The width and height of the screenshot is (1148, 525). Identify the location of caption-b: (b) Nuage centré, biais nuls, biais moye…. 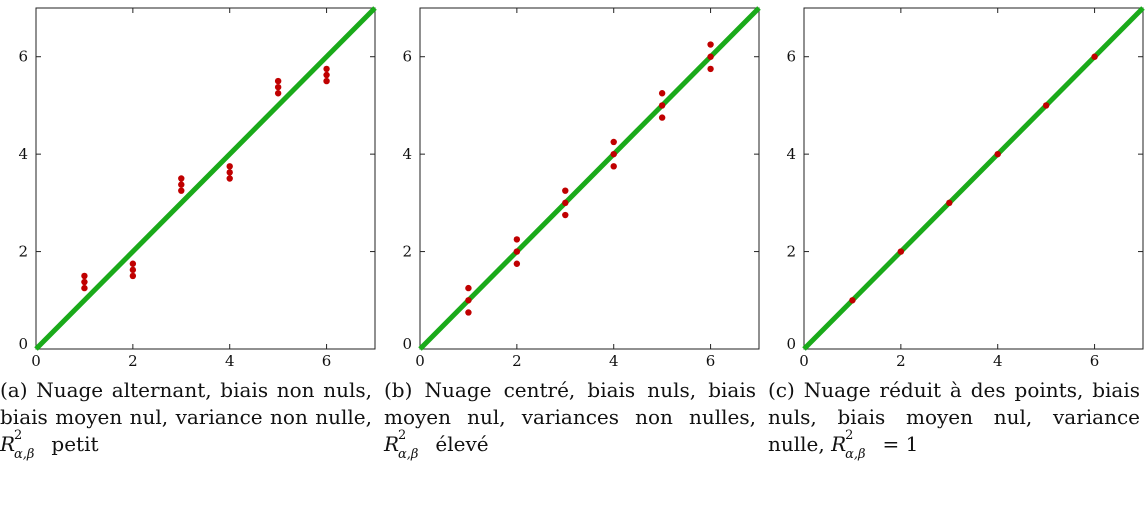
(570, 419).